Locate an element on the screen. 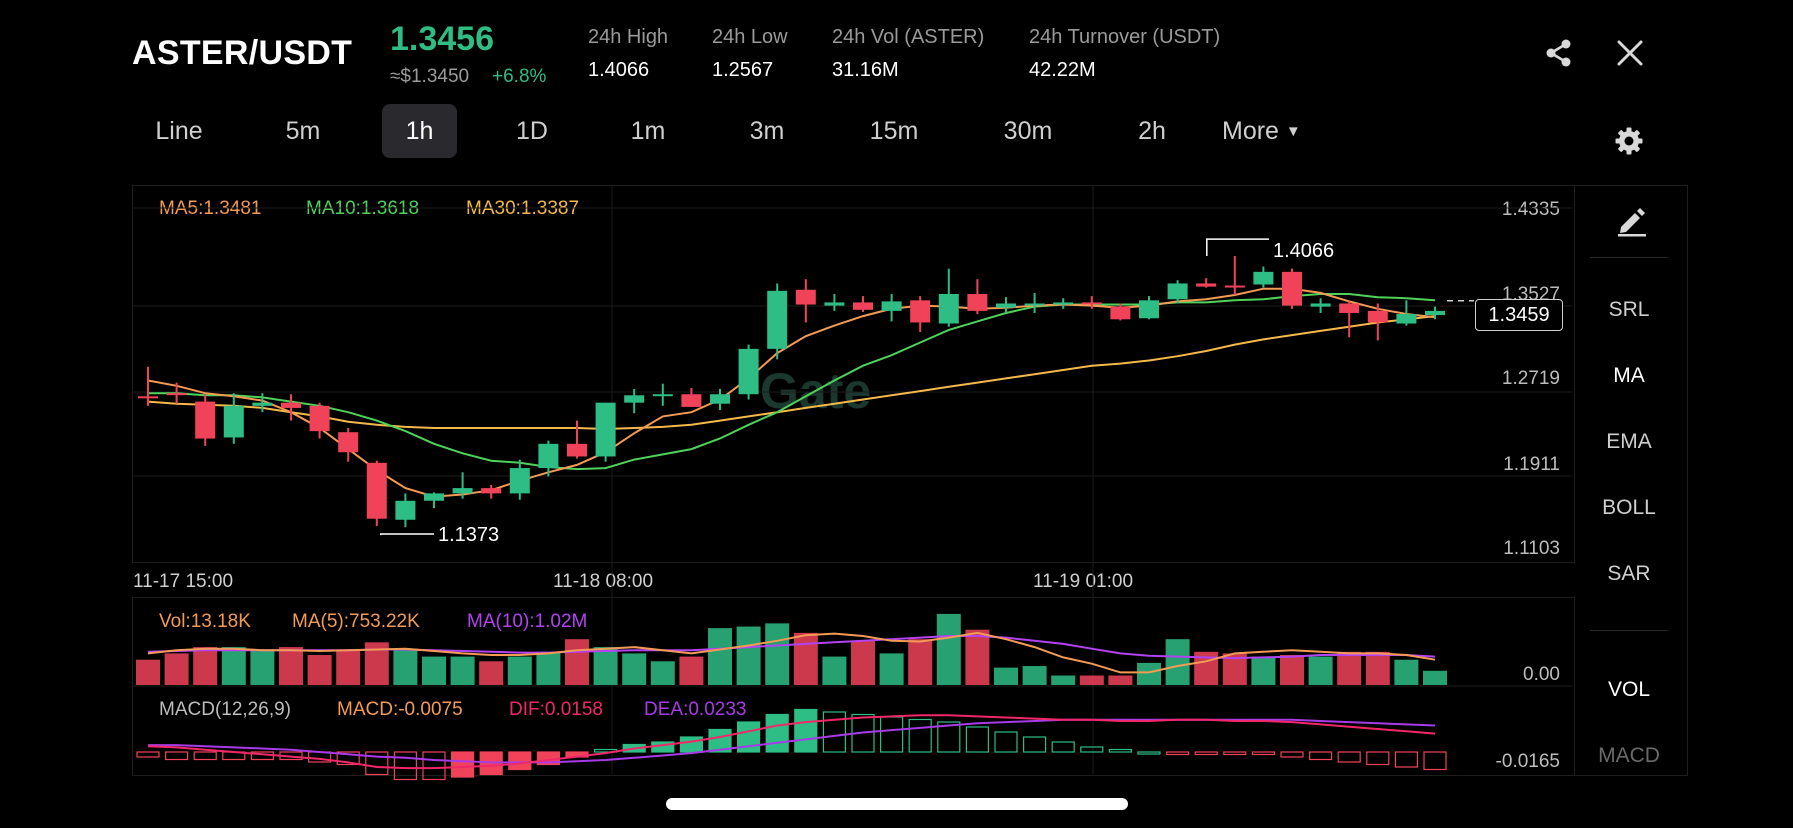 Image resolution: width=1793 pixels, height=828 pixels. tab-1h: 1h is located at coordinates (419, 131).